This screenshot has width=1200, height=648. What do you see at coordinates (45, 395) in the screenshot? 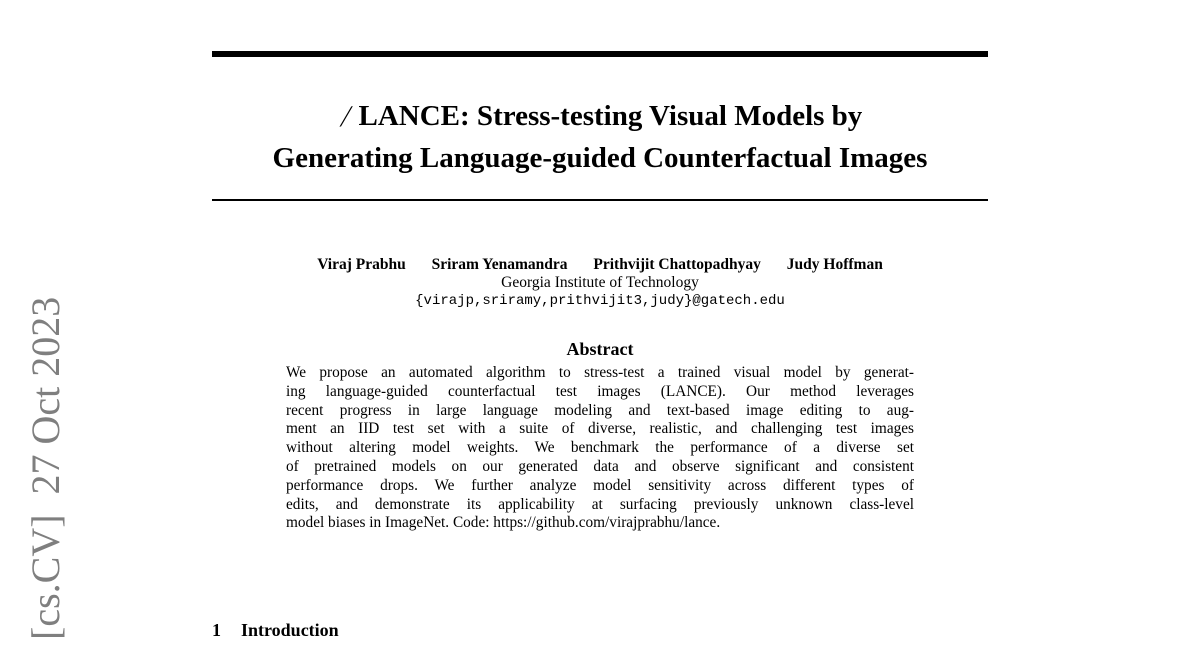
I see `arxiv-date: 27 Oct 2023` at bounding box center [45, 395].